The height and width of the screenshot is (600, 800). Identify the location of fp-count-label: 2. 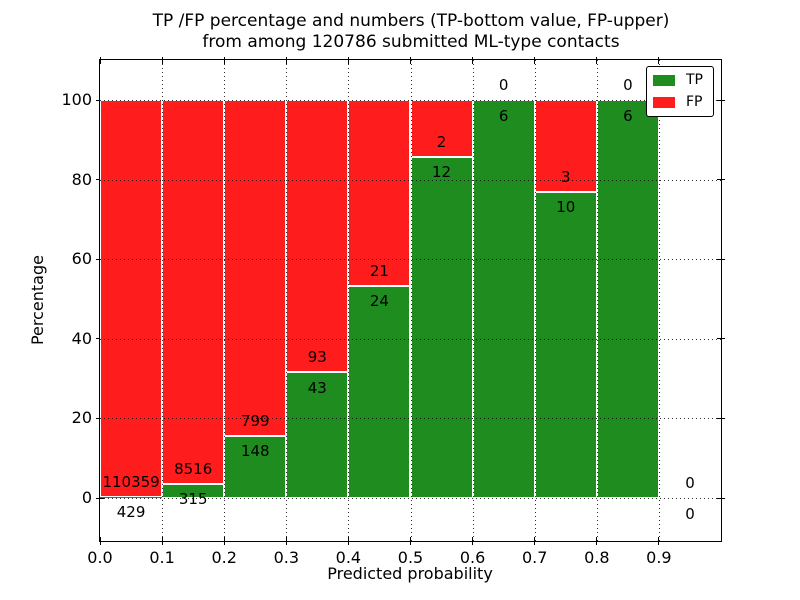
(441, 141).